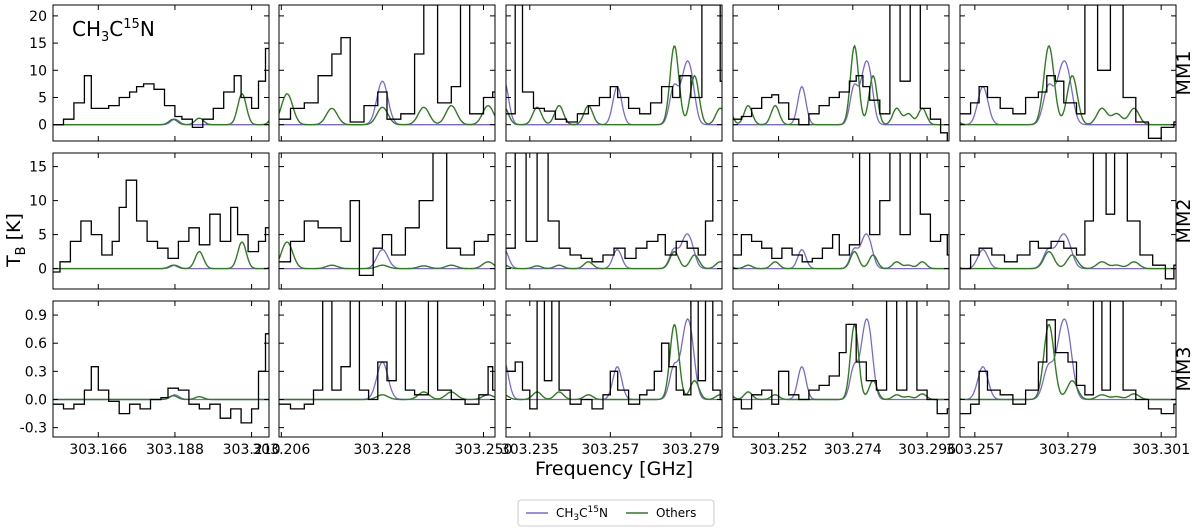  Describe the element at coordinates (1184, 73) in the screenshot. I see `row-label-MM1: MM1` at that location.